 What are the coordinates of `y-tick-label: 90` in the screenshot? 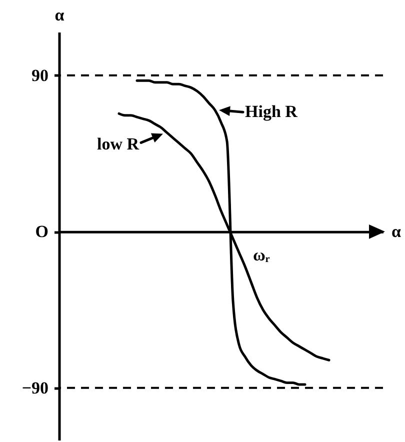 It's located at (40, 75).